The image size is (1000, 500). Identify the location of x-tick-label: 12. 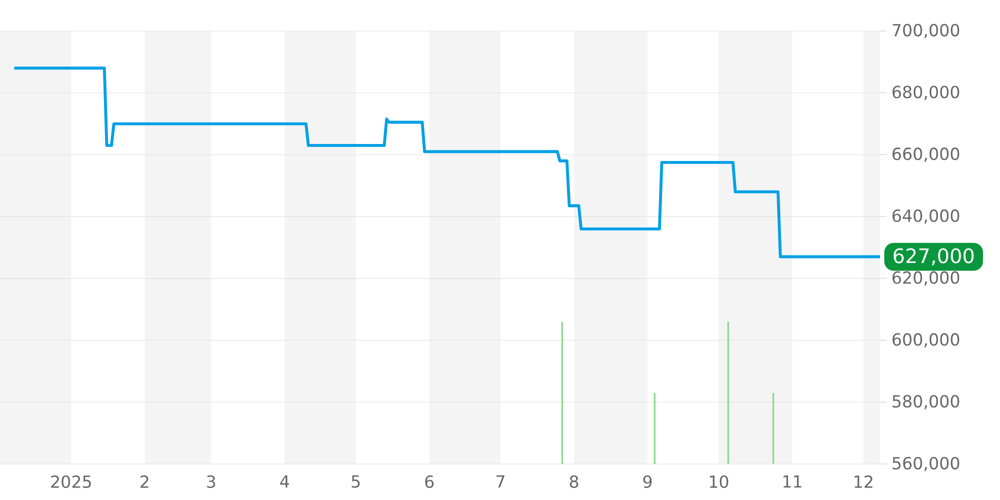
(863, 481).